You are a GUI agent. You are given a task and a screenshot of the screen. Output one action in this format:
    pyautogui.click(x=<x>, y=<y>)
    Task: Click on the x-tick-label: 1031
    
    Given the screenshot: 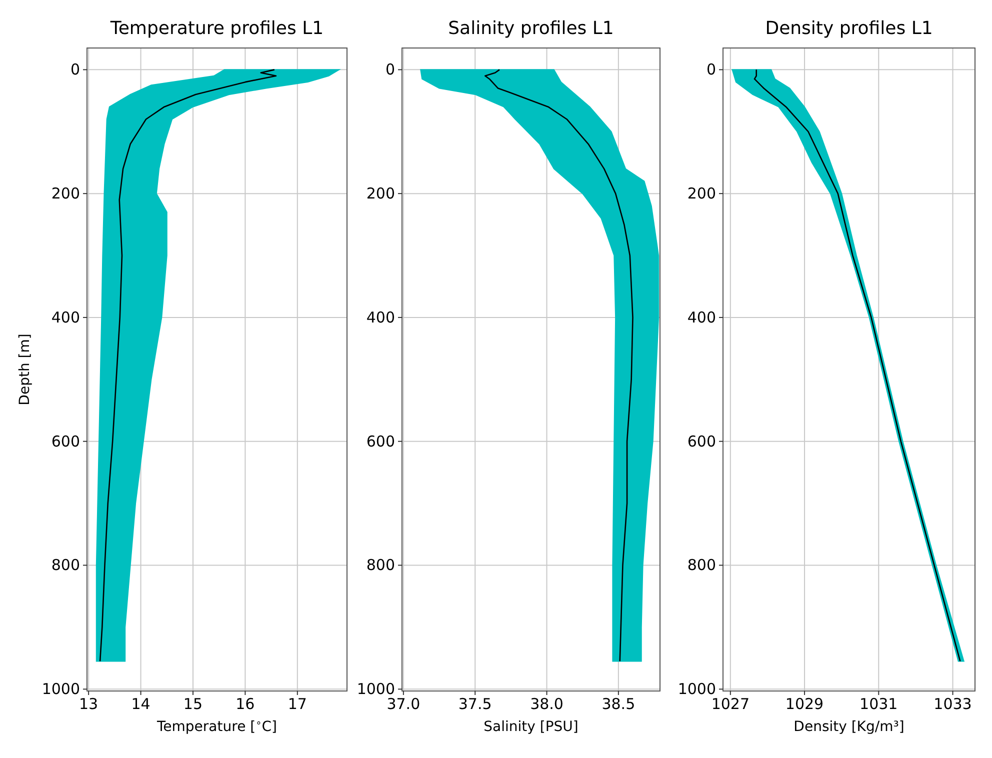 What is the action you would take?
    pyautogui.click(x=879, y=704)
    